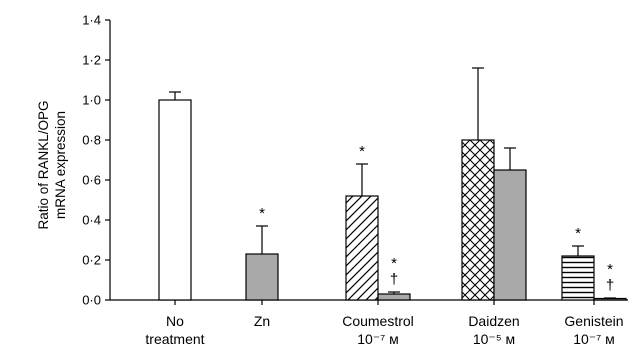 The width and height of the screenshot is (631, 349). I want to click on y-tick-label: 0·4, so click(91, 220).